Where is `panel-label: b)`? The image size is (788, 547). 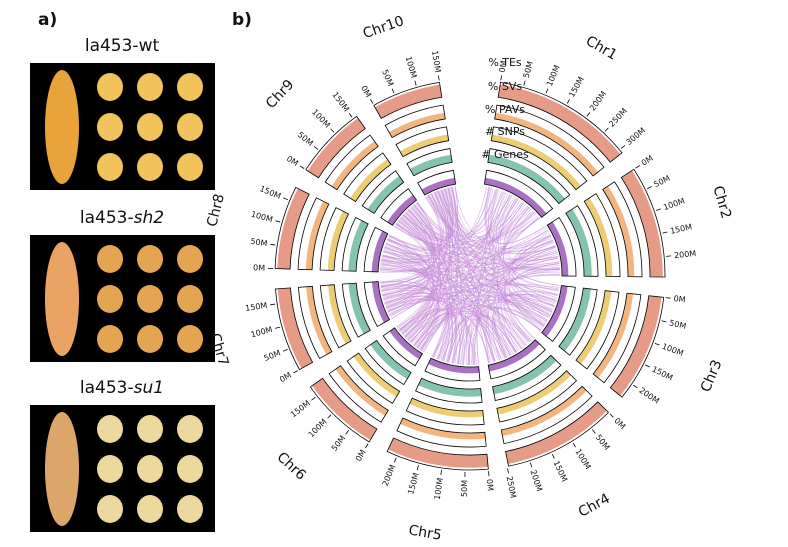 panel-label: b) is located at coordinates (242, 20).